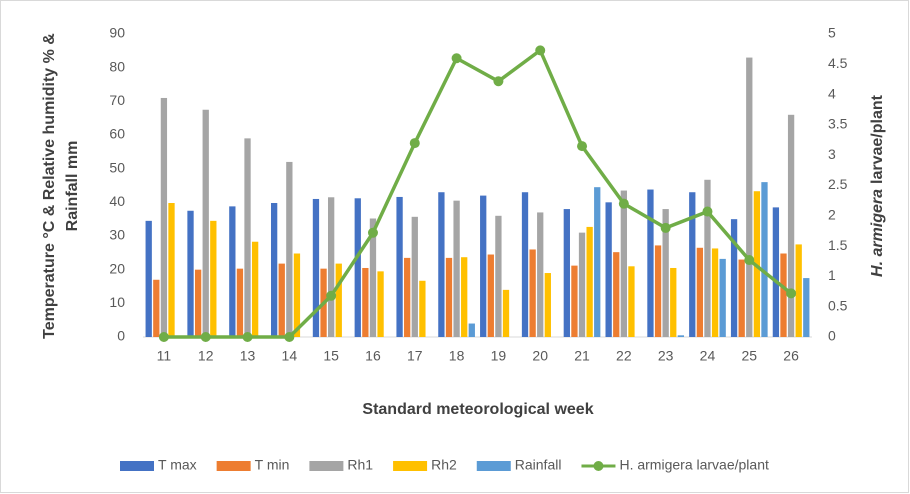 The width and height of the screenshot is (910, 494). What do you see at coordinates (248, 356) in the screenshot?
I see `x-tick-label: 13` at bounding box center [248, 356].